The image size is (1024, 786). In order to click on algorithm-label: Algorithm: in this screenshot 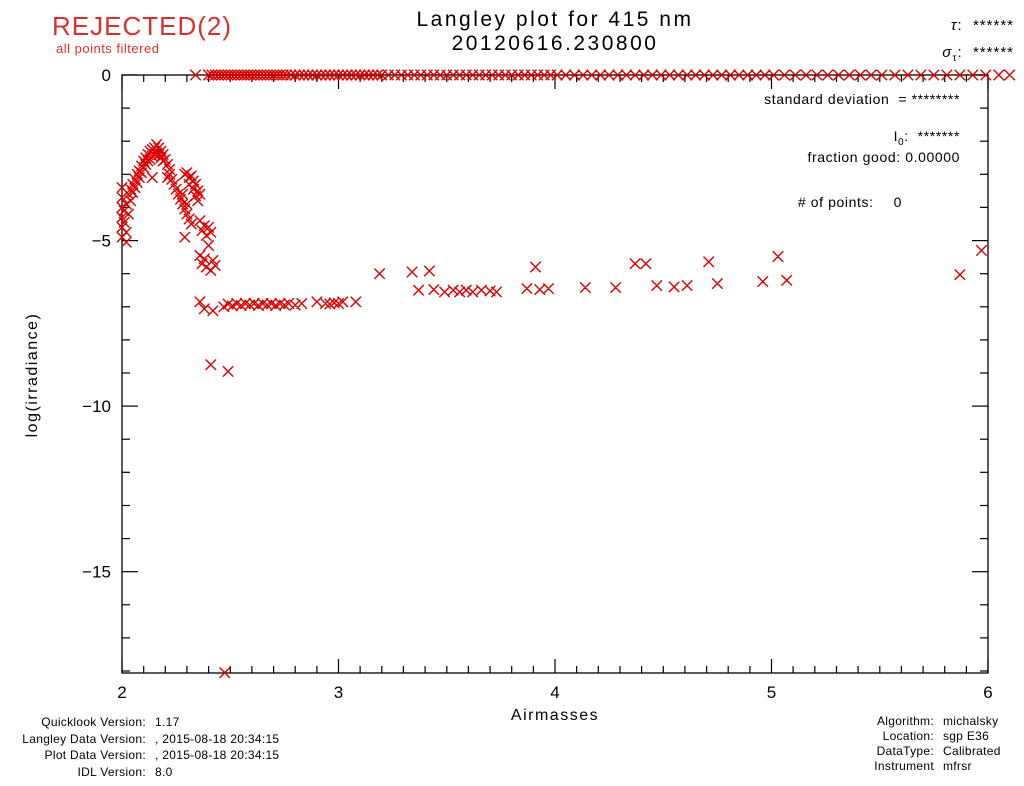, I will do `click(905, 721)`.